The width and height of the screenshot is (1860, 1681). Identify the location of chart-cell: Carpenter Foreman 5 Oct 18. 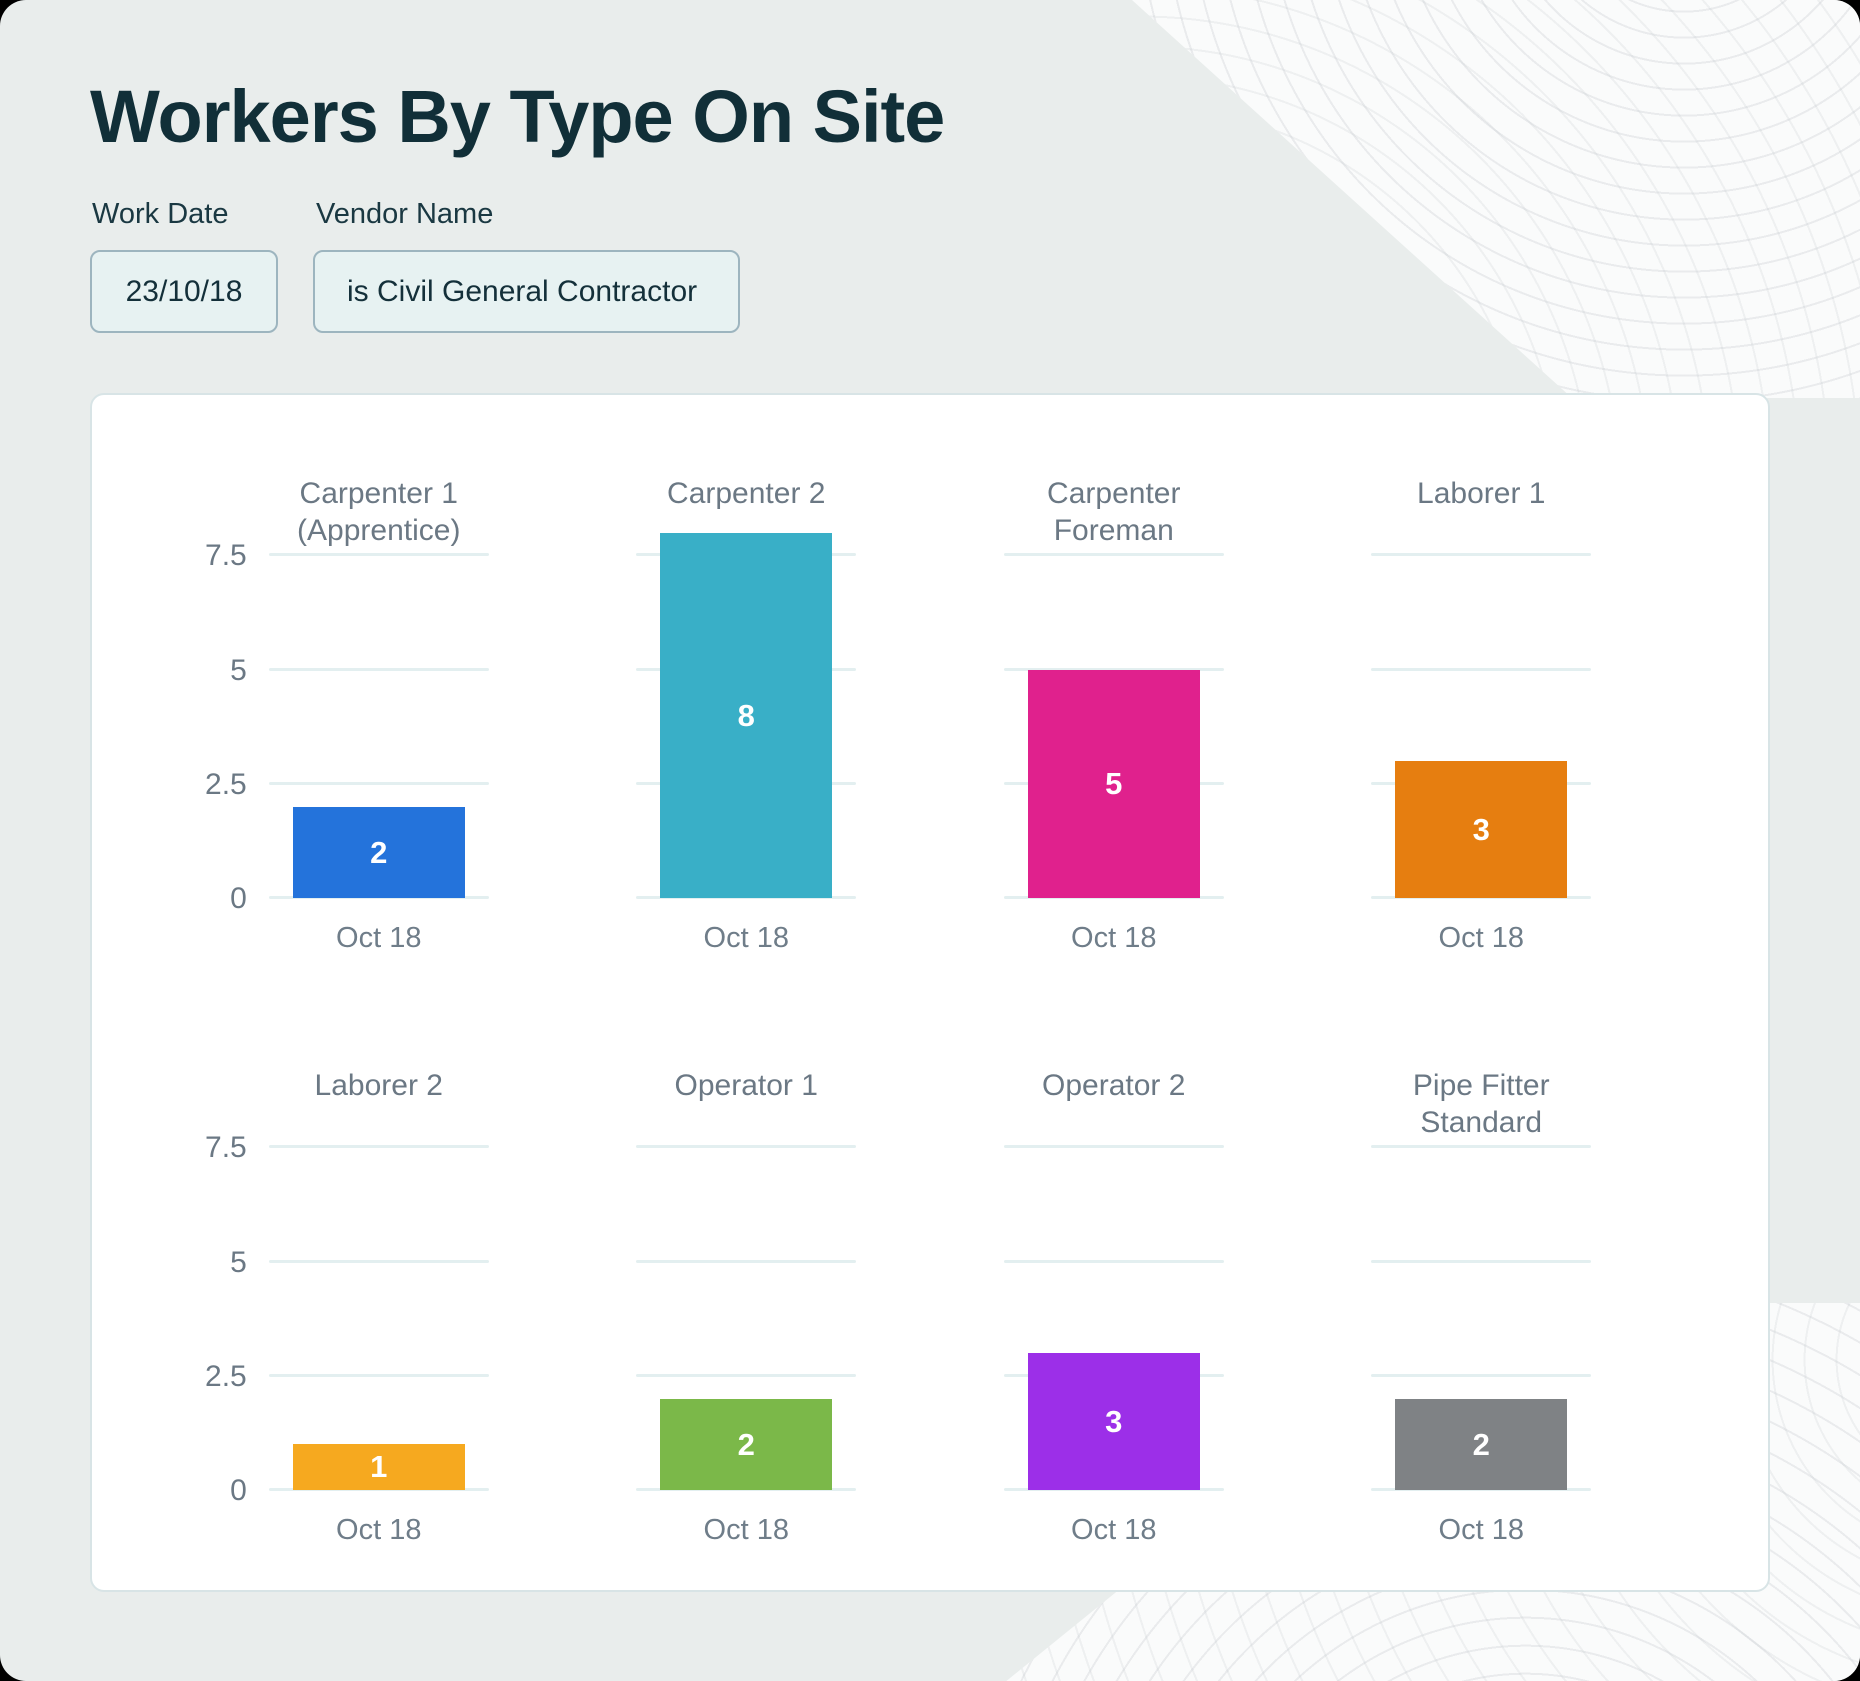
(1114, 715).